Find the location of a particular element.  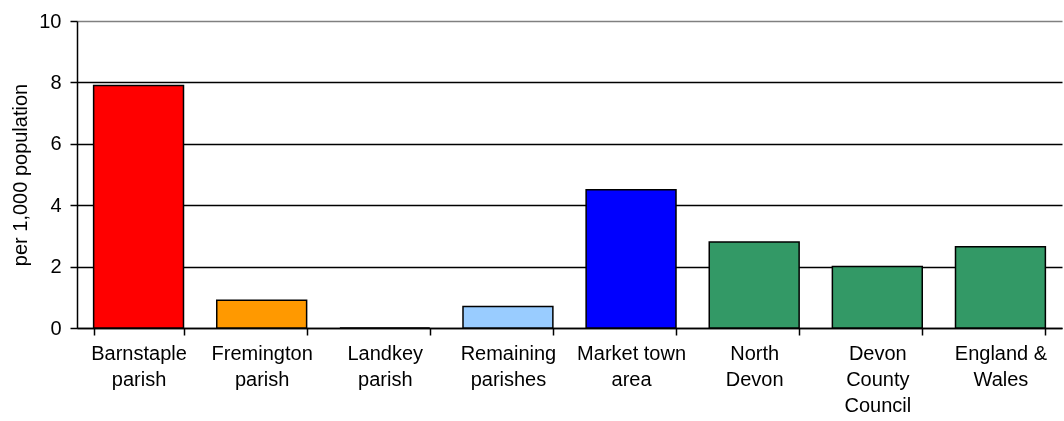

x-tick-label: England & Wales is located at coordinates (1001, 365).